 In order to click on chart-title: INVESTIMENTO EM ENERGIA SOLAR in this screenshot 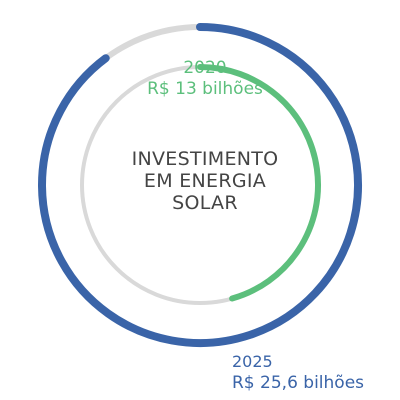, I will do `click(205, 181)`.